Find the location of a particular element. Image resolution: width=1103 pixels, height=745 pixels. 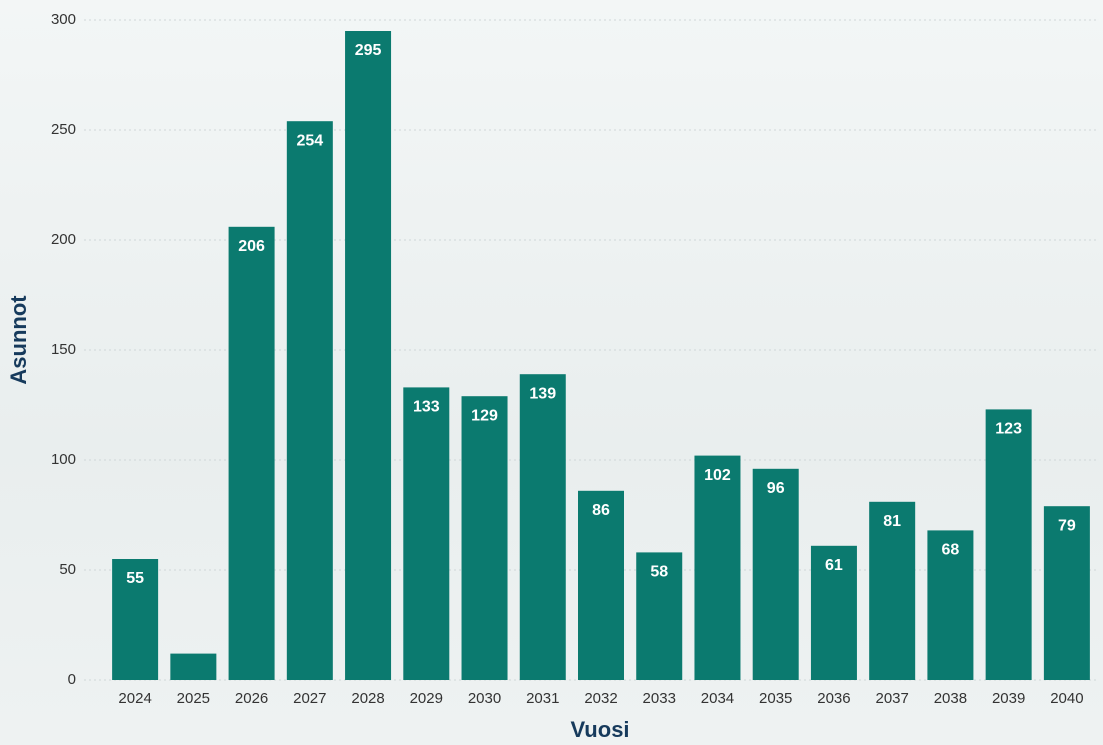

y-tick-label: 150 is located at coordinates (63, 349).